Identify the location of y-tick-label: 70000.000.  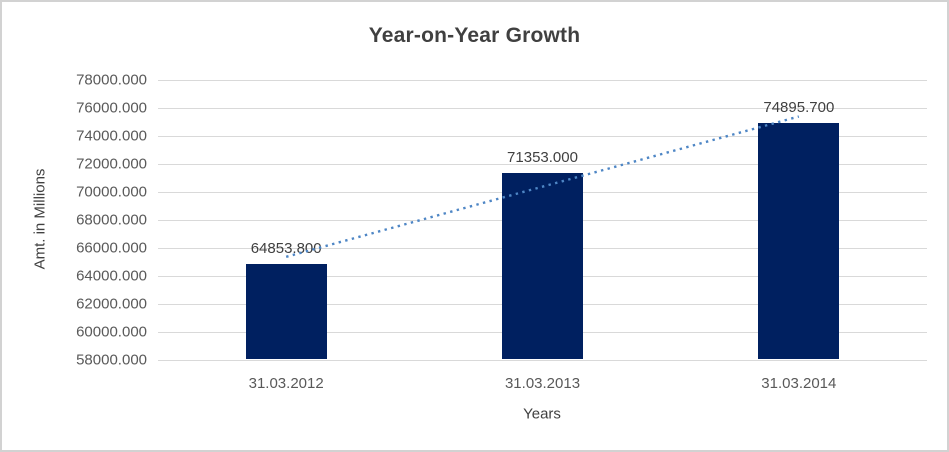
(111, 192).